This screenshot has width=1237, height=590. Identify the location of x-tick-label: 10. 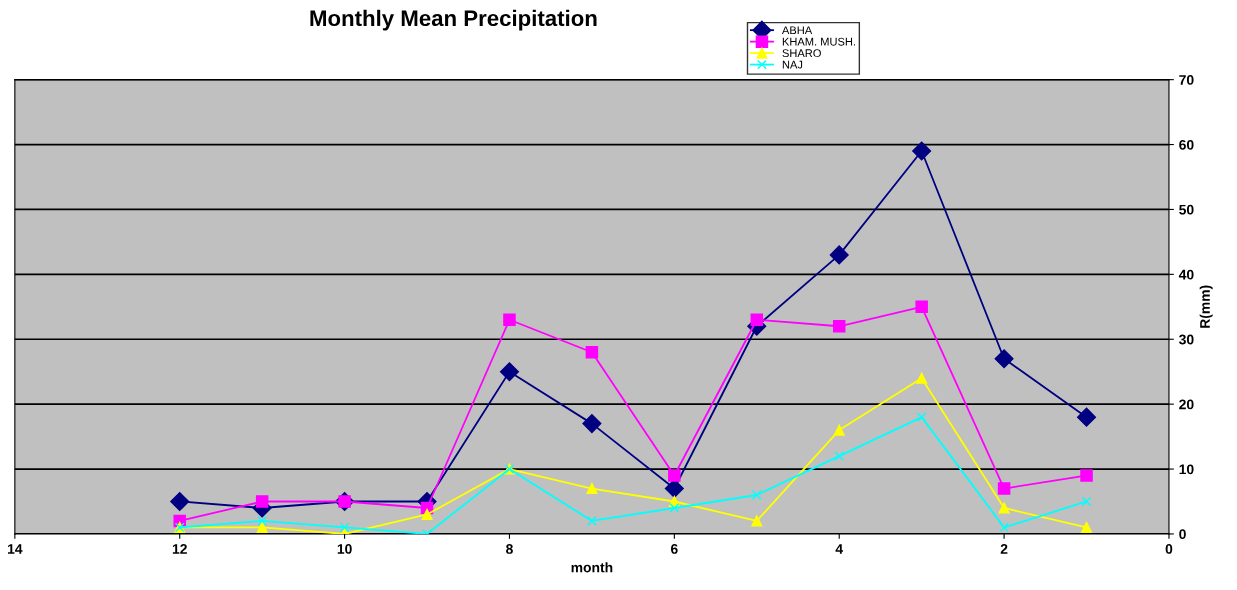
(344, 549).